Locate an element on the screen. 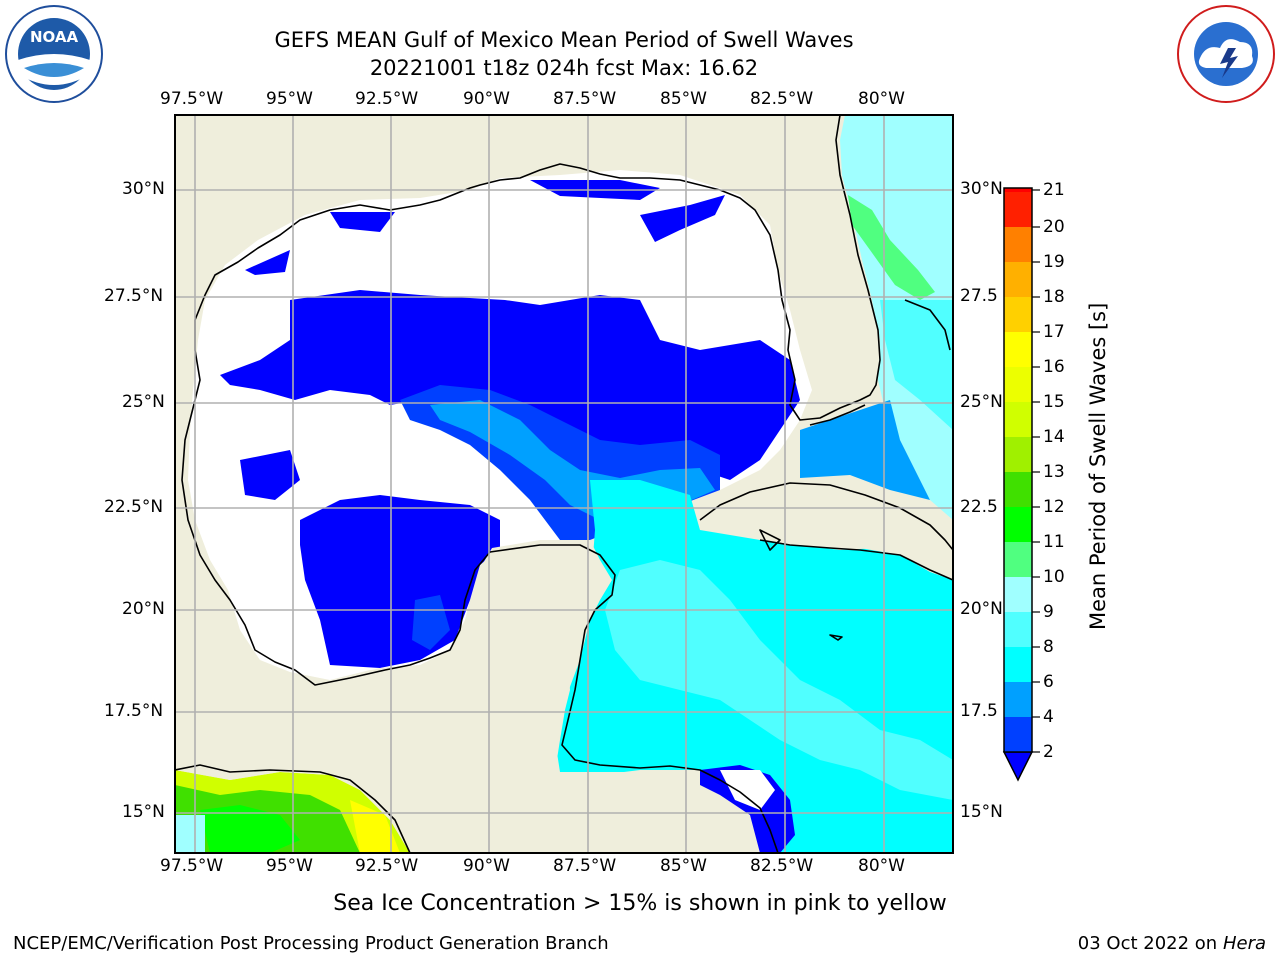 This screenshot has height=964, width=1280. colorbar-under-arrow is located at coordinates (1018, 766).